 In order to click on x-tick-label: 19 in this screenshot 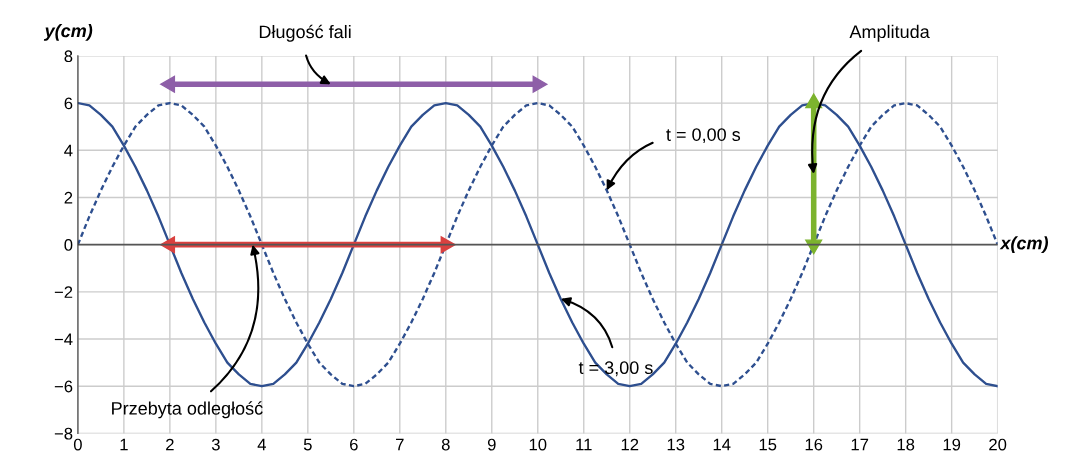, I will do `click(952, 444)`.